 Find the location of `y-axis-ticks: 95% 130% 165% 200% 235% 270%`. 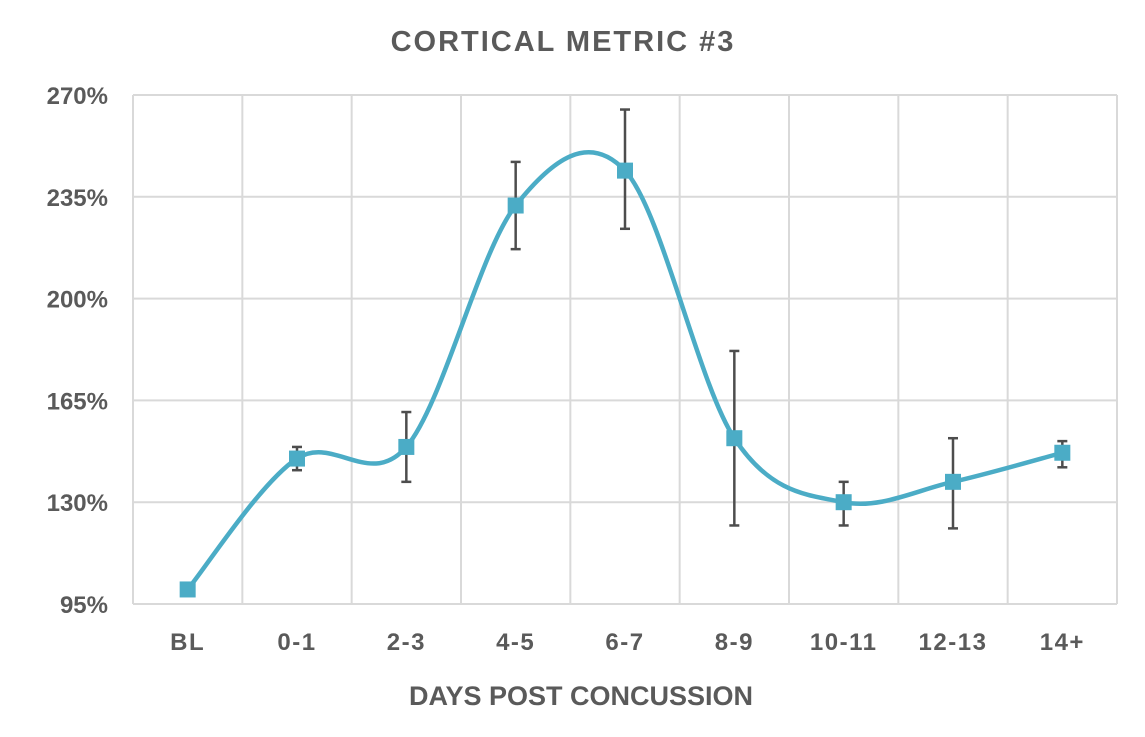

y-axis-ticks: 95% 130% 165% 200% 235% 270% is located at coordinates (77, 351).